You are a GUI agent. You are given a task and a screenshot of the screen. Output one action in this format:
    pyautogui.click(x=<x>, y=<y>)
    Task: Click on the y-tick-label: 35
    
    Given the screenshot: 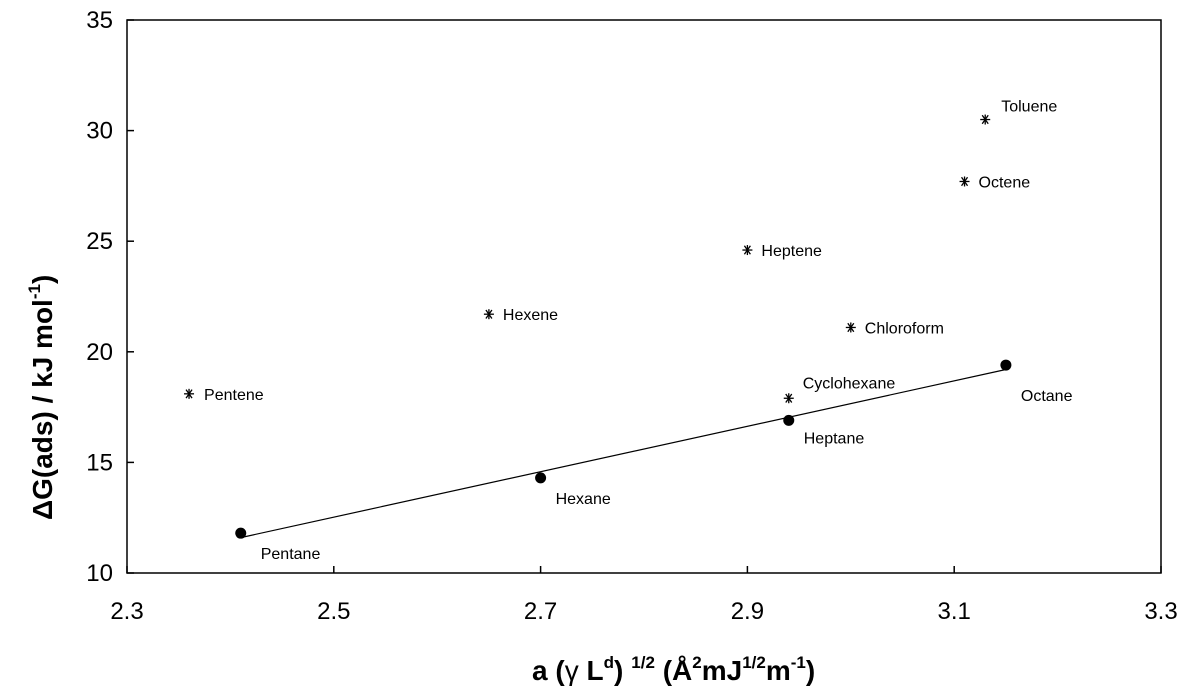 What is the action you would take?
    pyautogui.click(x=99, y=20)
    